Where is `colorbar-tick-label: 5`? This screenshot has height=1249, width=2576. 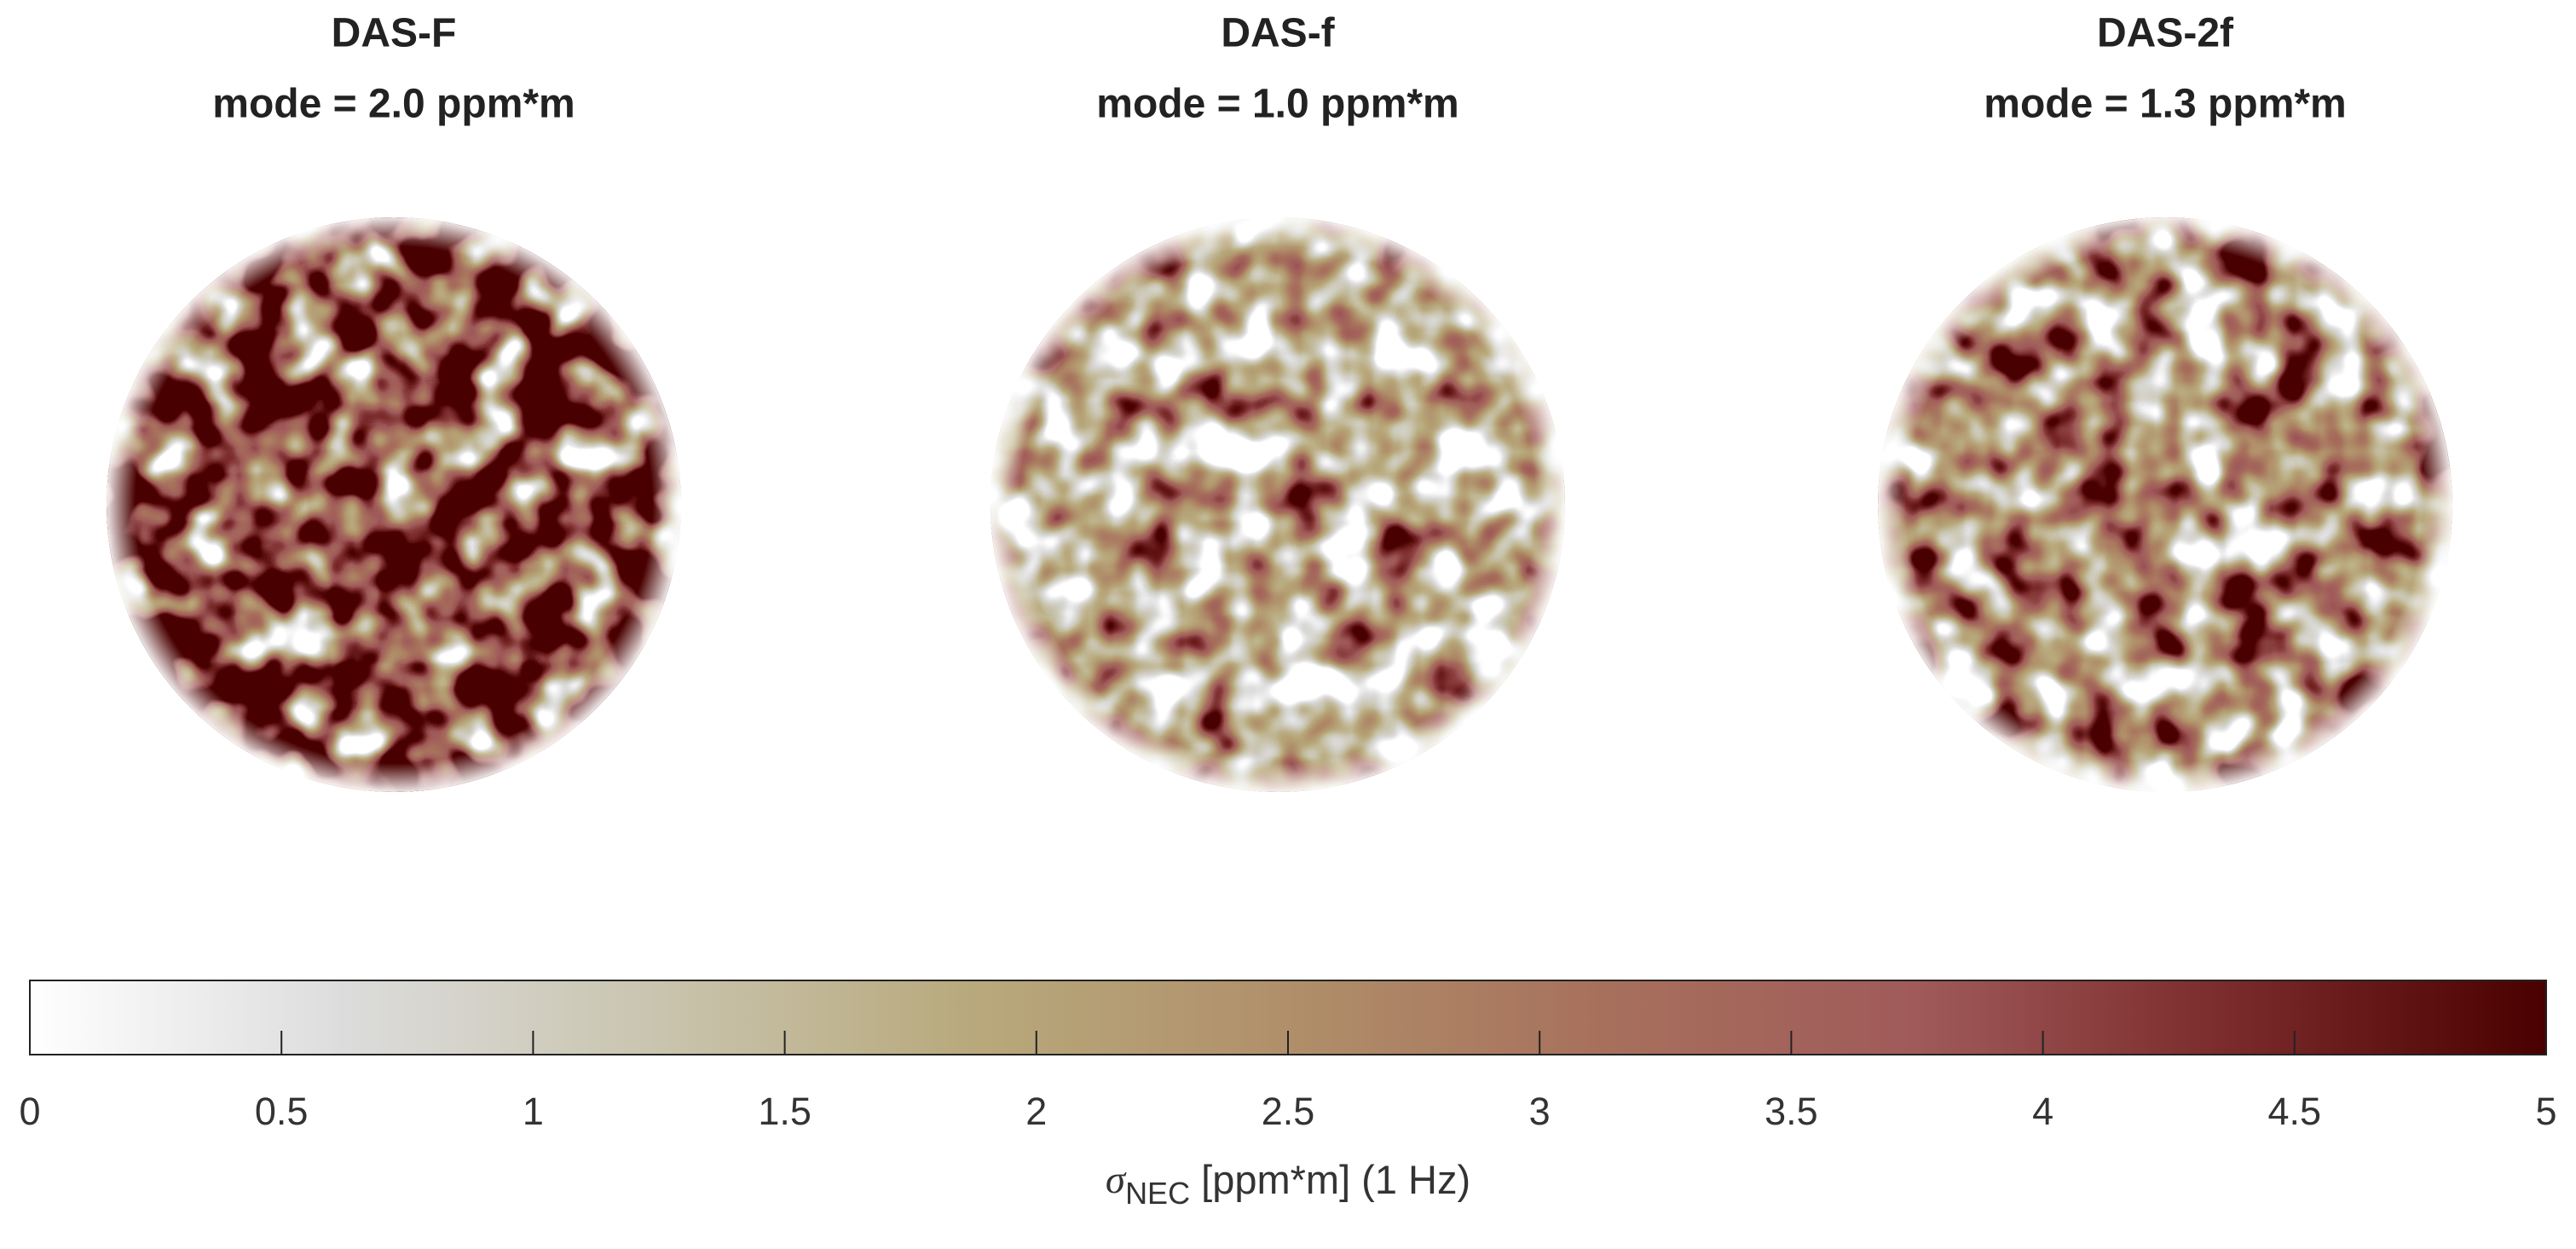
colorbar-tick-label: 5 is located at coordinates (2545, 1111).